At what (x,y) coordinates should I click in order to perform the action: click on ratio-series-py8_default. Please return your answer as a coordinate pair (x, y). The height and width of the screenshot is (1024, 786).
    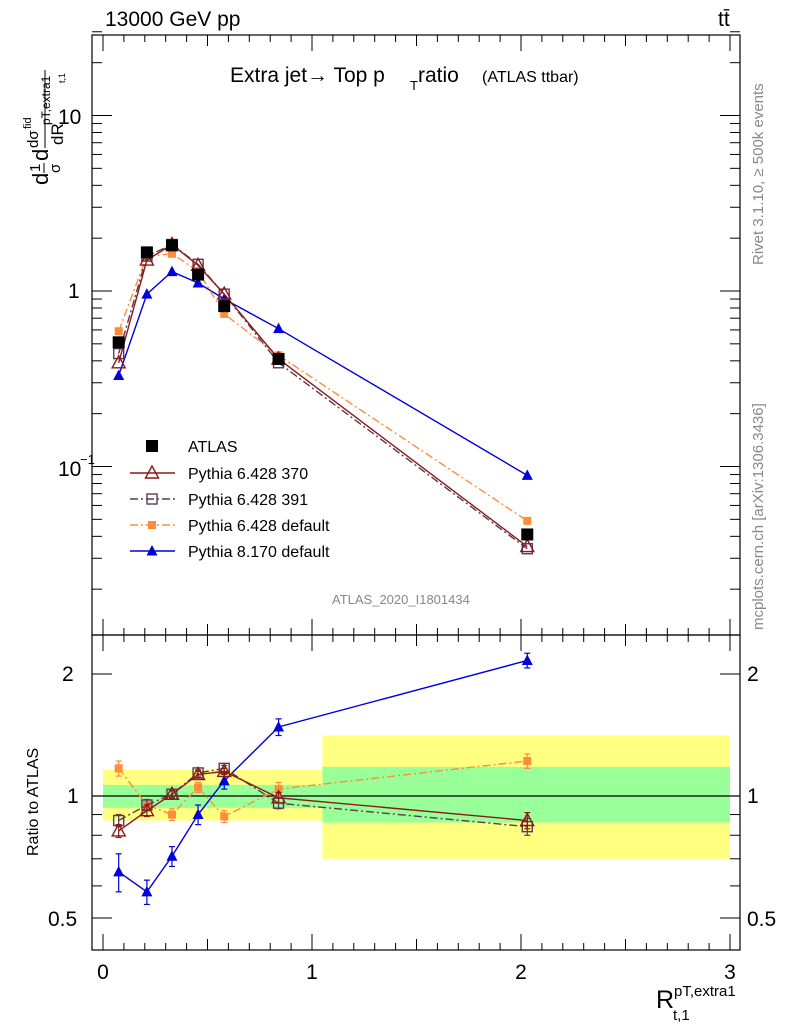
    Looking at the image, I should click on (323, 779).